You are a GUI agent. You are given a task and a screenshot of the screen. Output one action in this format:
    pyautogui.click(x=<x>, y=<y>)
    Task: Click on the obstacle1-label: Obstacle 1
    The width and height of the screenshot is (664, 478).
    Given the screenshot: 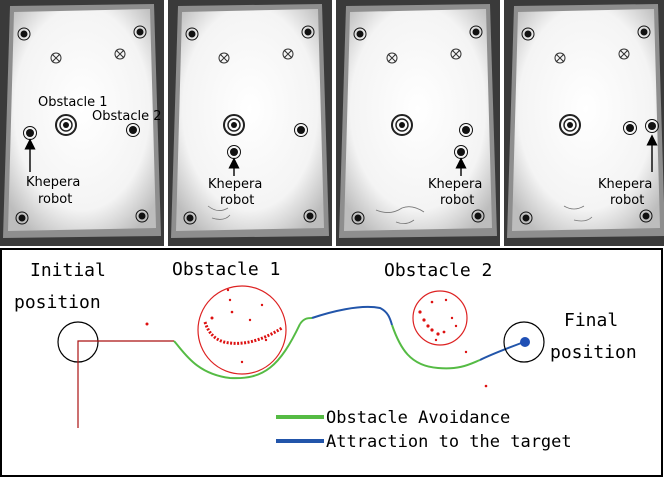 What is the action you would take?
    pyautogui.click(x=226, y=269)
    